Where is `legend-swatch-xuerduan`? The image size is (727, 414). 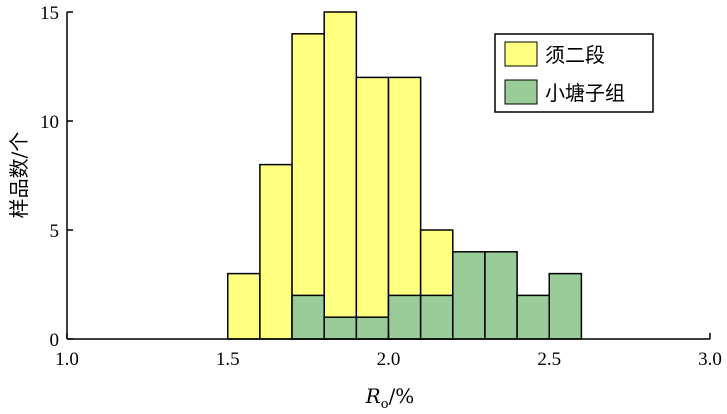 legend-swatch-xuerduan is located at coordinates (521, 54).